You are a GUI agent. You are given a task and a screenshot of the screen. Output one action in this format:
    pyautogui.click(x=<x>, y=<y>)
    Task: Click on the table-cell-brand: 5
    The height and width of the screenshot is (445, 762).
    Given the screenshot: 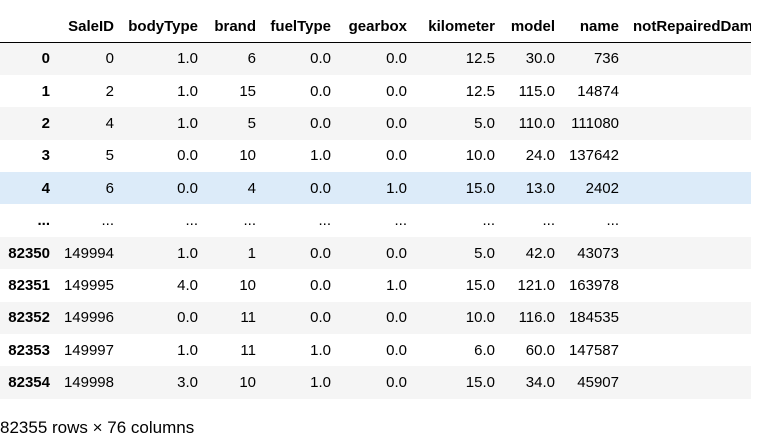 What is the action you would take?
    pyautogui.click(x=251, y=123)
    